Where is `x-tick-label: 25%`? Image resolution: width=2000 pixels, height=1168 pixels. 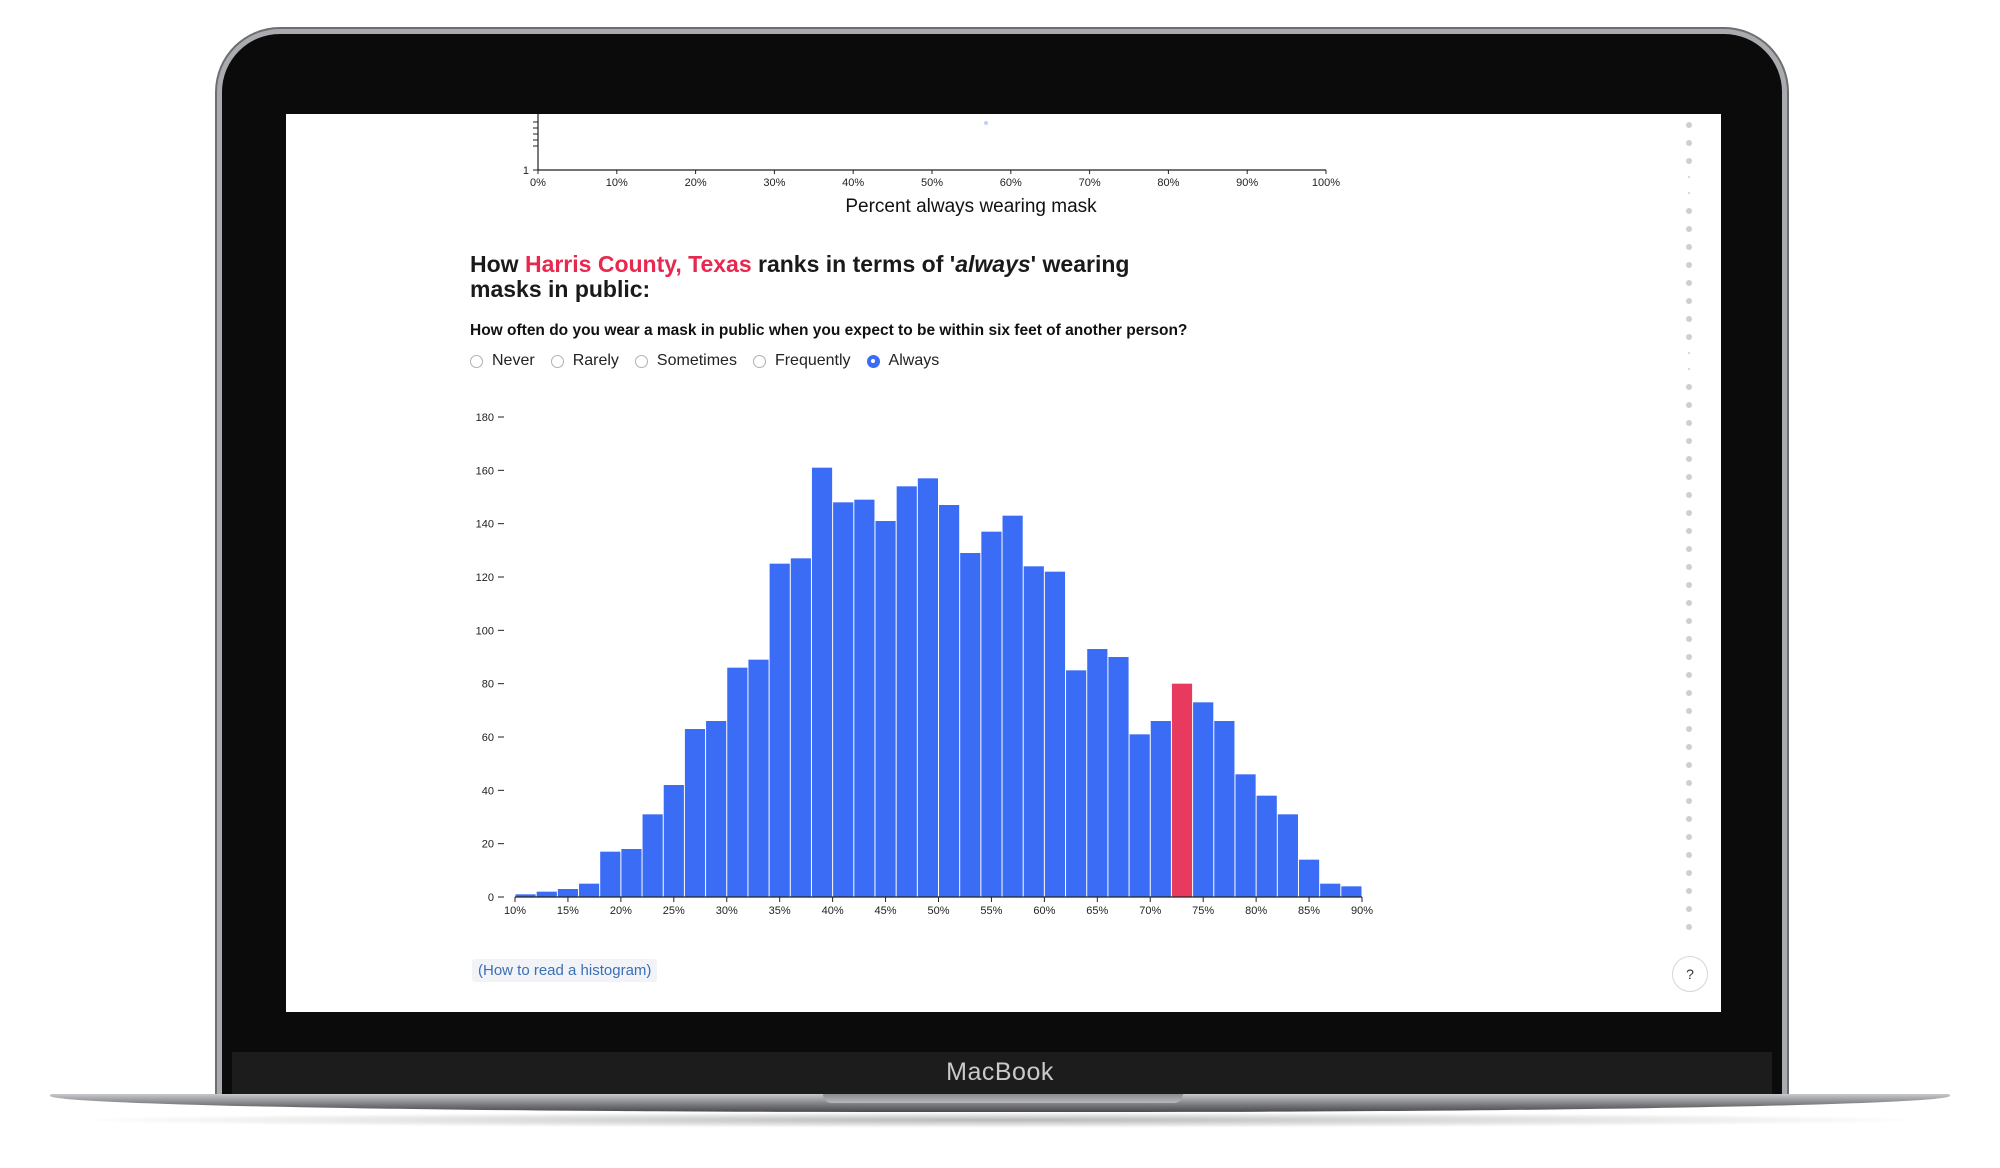 x-tick-label: 25% is located at coordinates (674, 911).